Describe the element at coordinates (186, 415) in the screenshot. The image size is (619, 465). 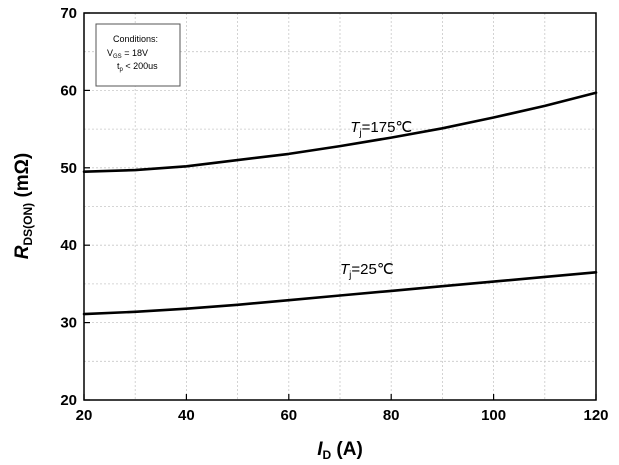
I see `x-tick-label: 40` at that location.